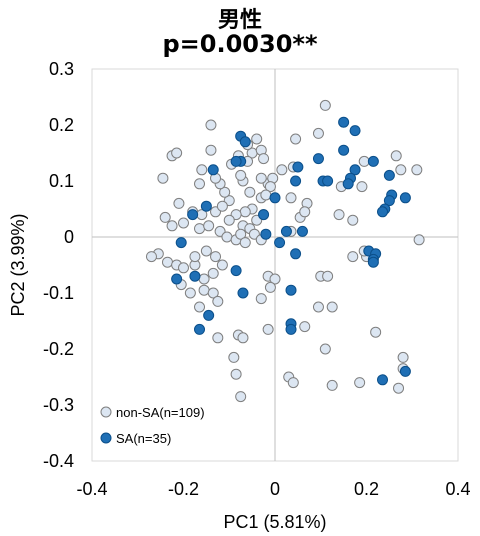  What do you see at coordinates (18, 264) in the screenshot?
I see `y-axis-label: PC2 (3.99%)` at bounding box center [18, 264].